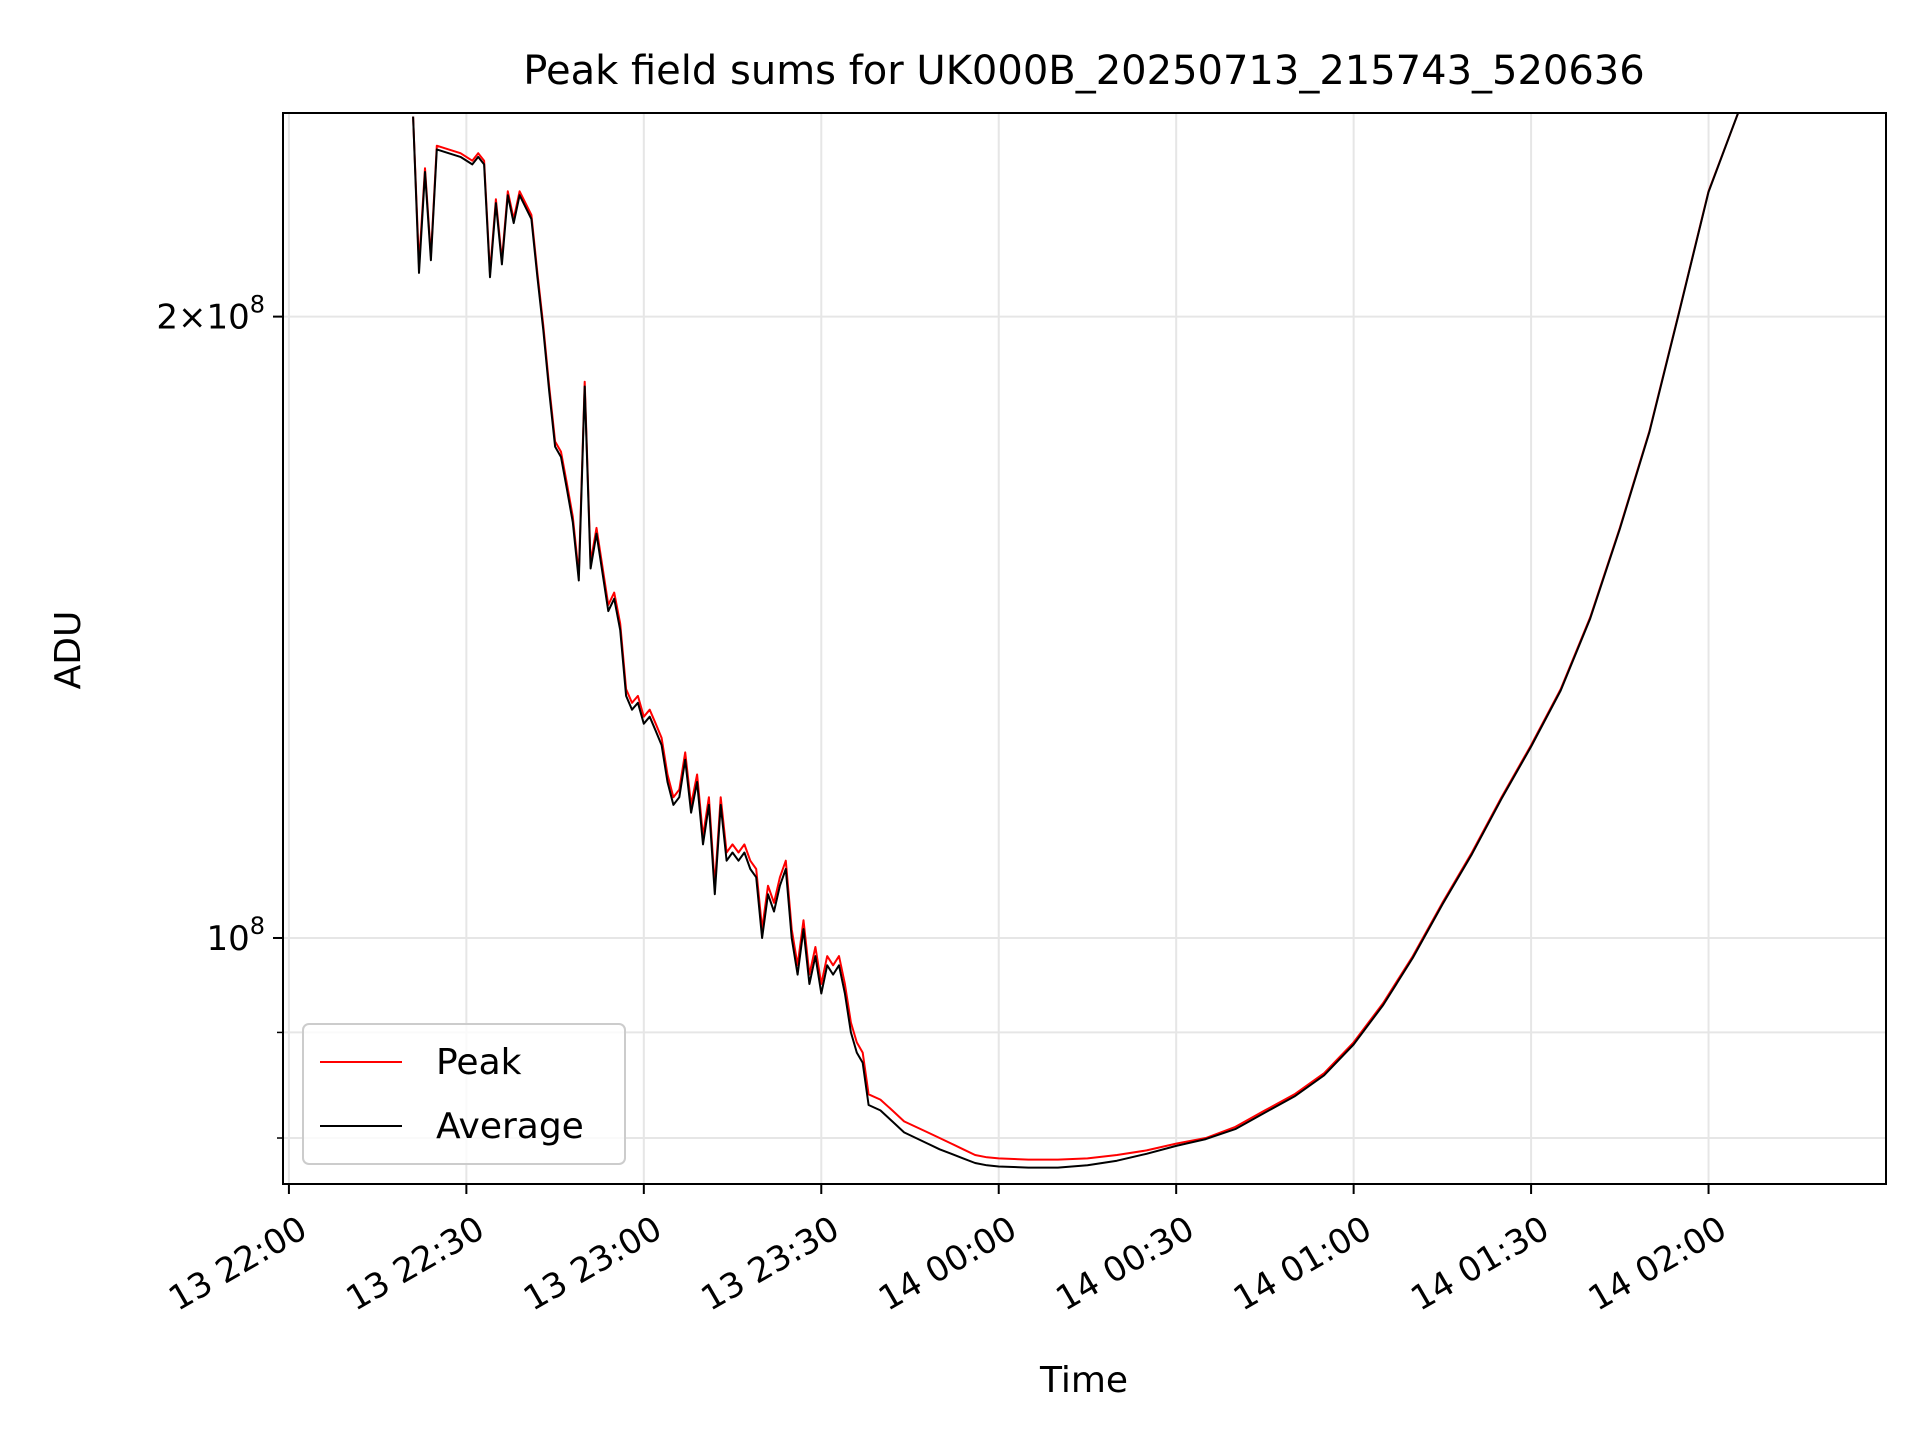 This screenshot has width=1920, height=1440. I want to click on y-tick-label: 2×108, so click(210, 314).